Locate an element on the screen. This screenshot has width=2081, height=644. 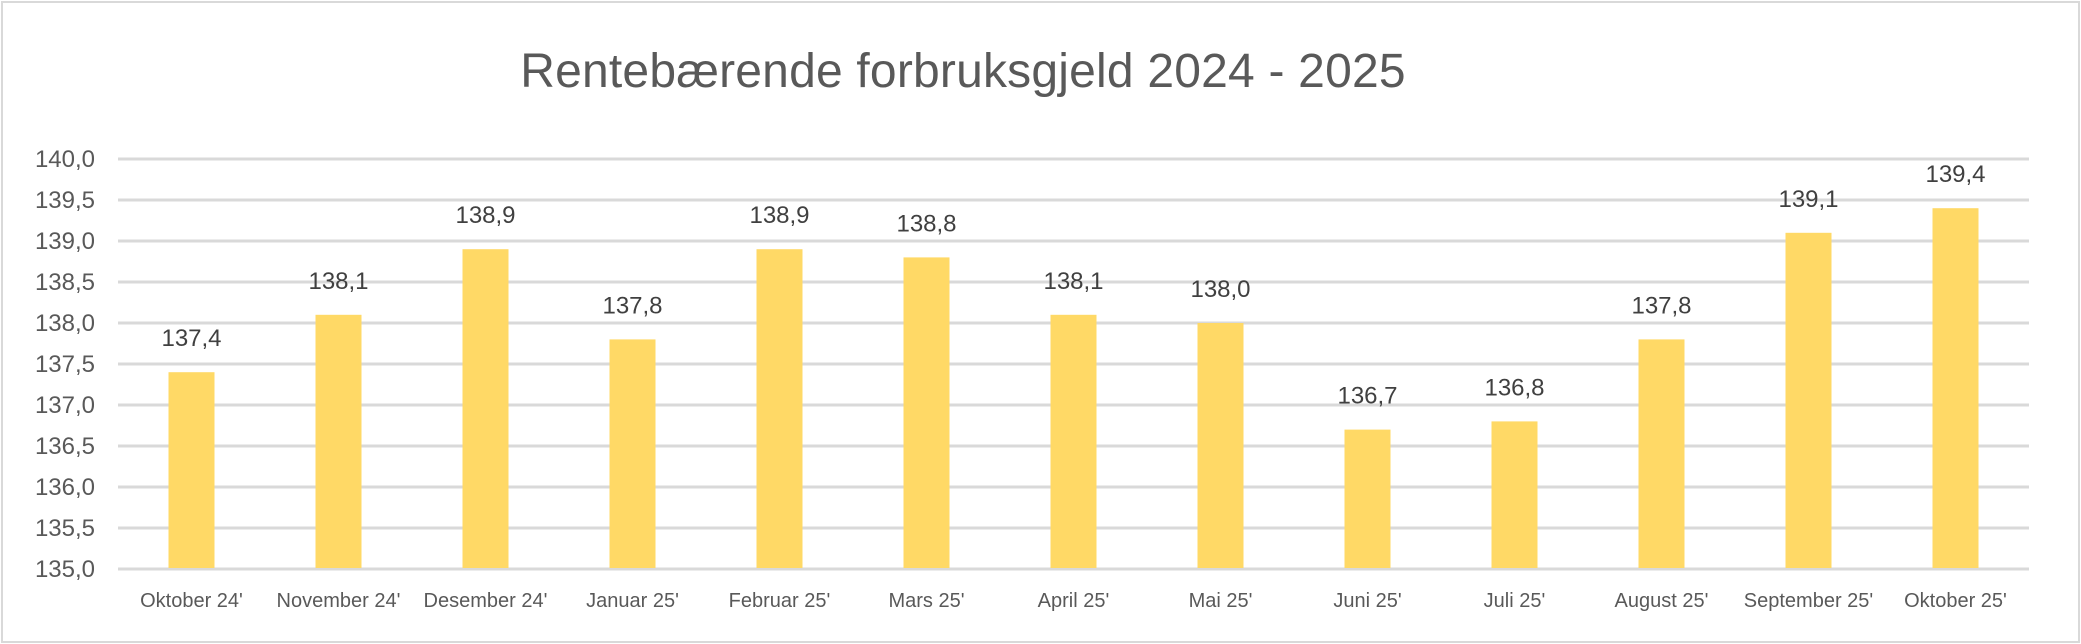
x-tick-label: August 25' is located at coordinates (1662, 601).